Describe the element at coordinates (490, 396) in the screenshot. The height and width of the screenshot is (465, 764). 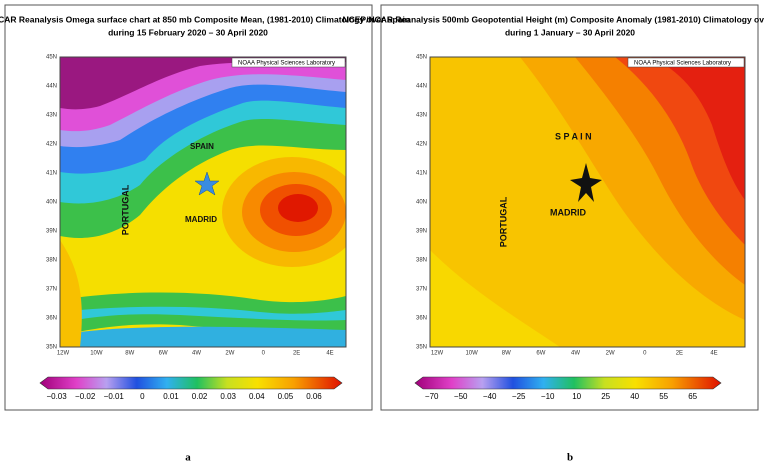
I see `colorbar-label: −40` at that location.